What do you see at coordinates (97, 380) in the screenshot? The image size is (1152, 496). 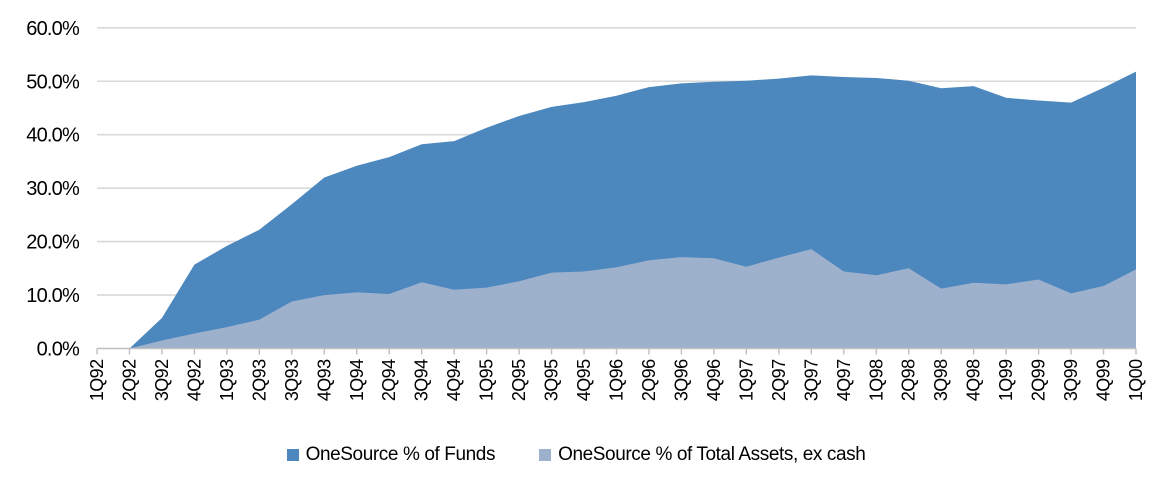 I see `x-axis-label: 1Q92` at bounding box center [97, 380].